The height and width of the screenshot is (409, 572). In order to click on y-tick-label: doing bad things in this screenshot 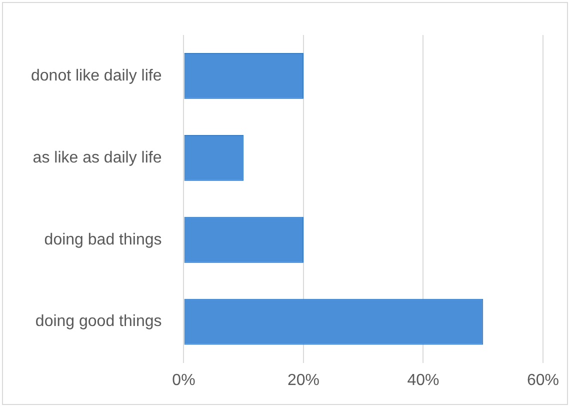, I will do `click(103, 239)`.